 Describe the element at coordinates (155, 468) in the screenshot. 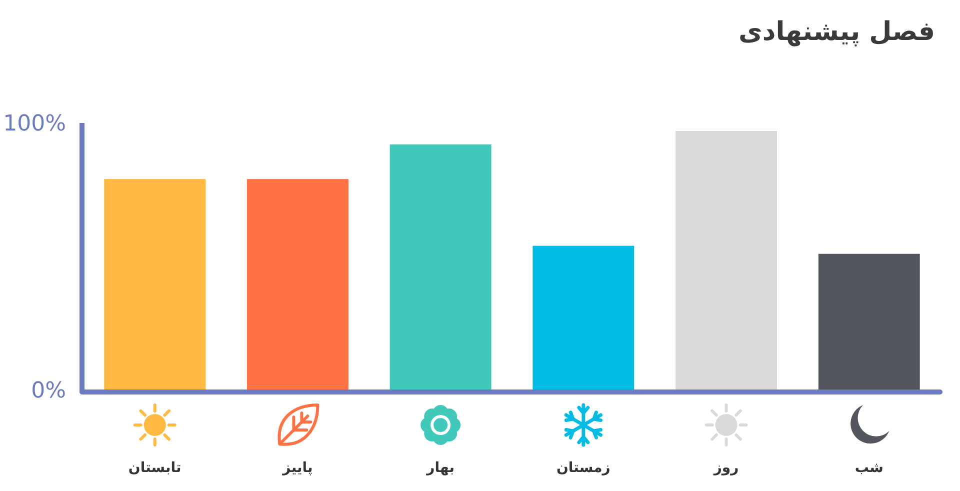

I see `x-tick-label: تابستان` at that location.